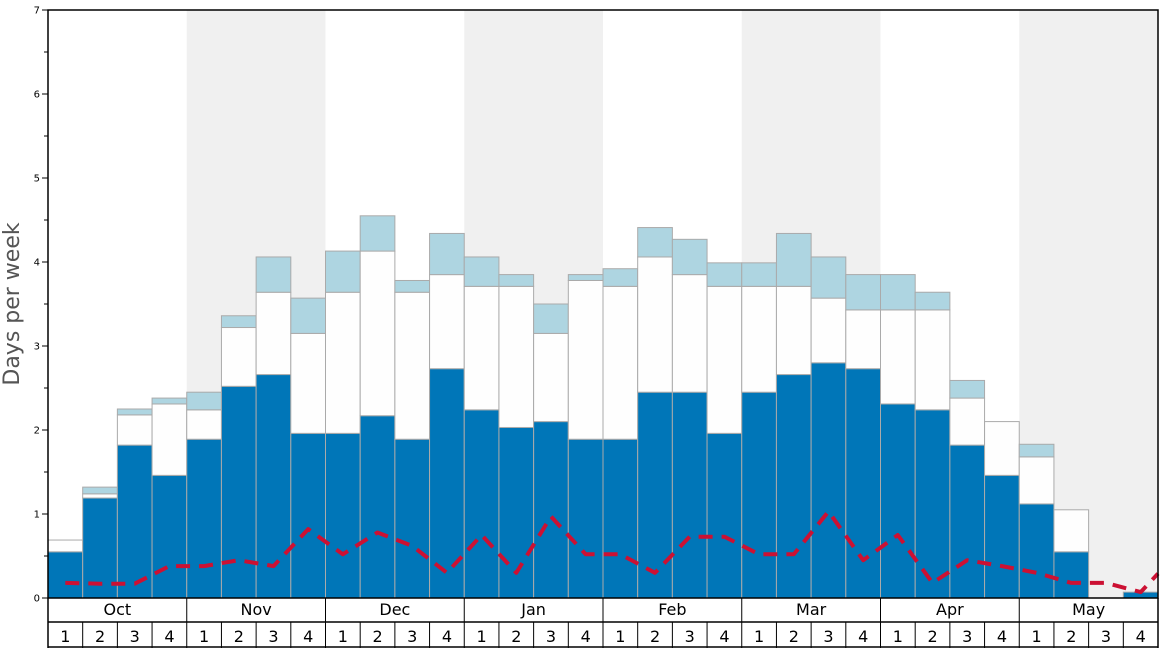  Describe the element at coordinates (1141, 636) in the screenshot. I see `week-label-31: 4` at that location.